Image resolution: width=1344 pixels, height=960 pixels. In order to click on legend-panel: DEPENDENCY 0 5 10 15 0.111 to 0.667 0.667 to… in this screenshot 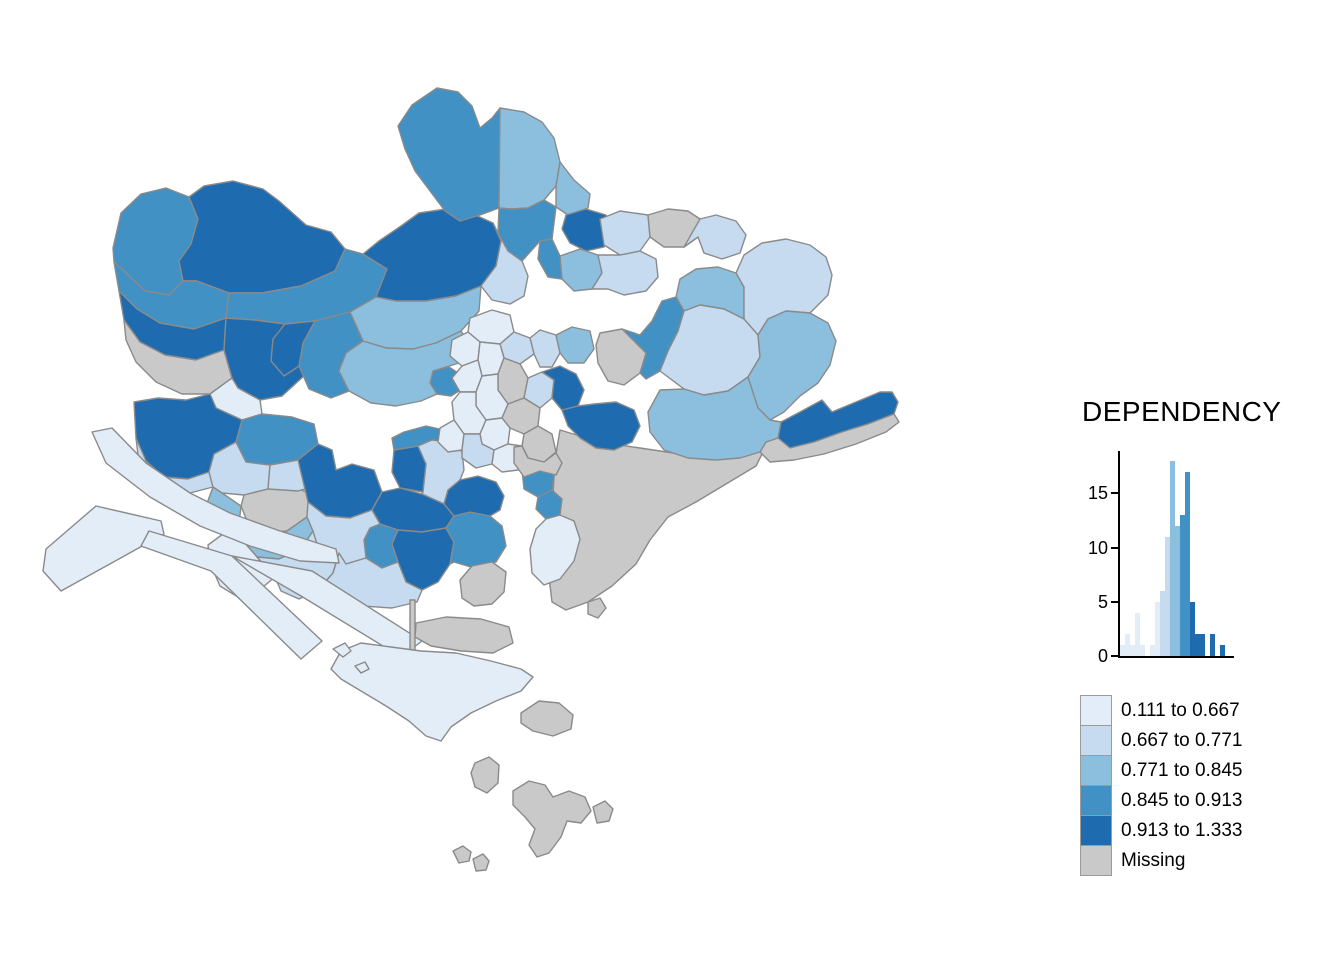, I will do `click(1212, 636)`.